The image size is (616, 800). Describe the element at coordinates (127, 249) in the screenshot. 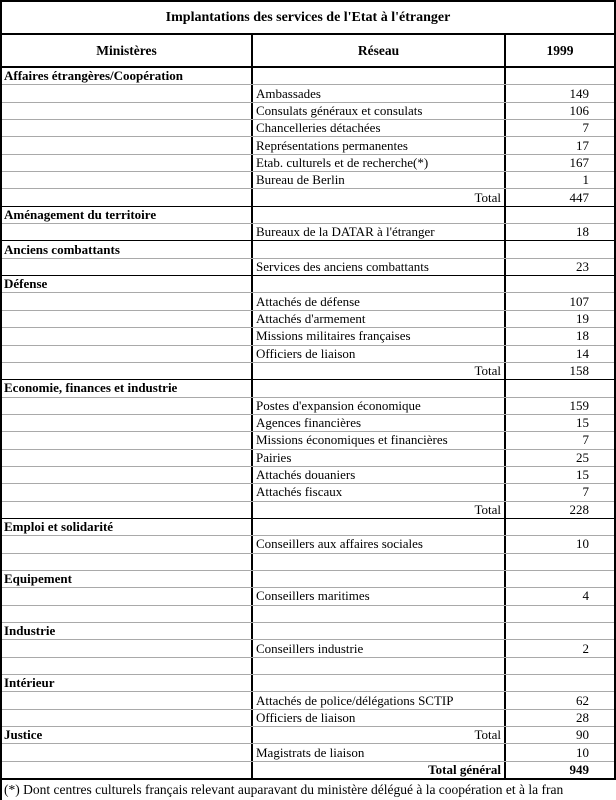

I see `ministry-cell: Anciens combattants` at that location.